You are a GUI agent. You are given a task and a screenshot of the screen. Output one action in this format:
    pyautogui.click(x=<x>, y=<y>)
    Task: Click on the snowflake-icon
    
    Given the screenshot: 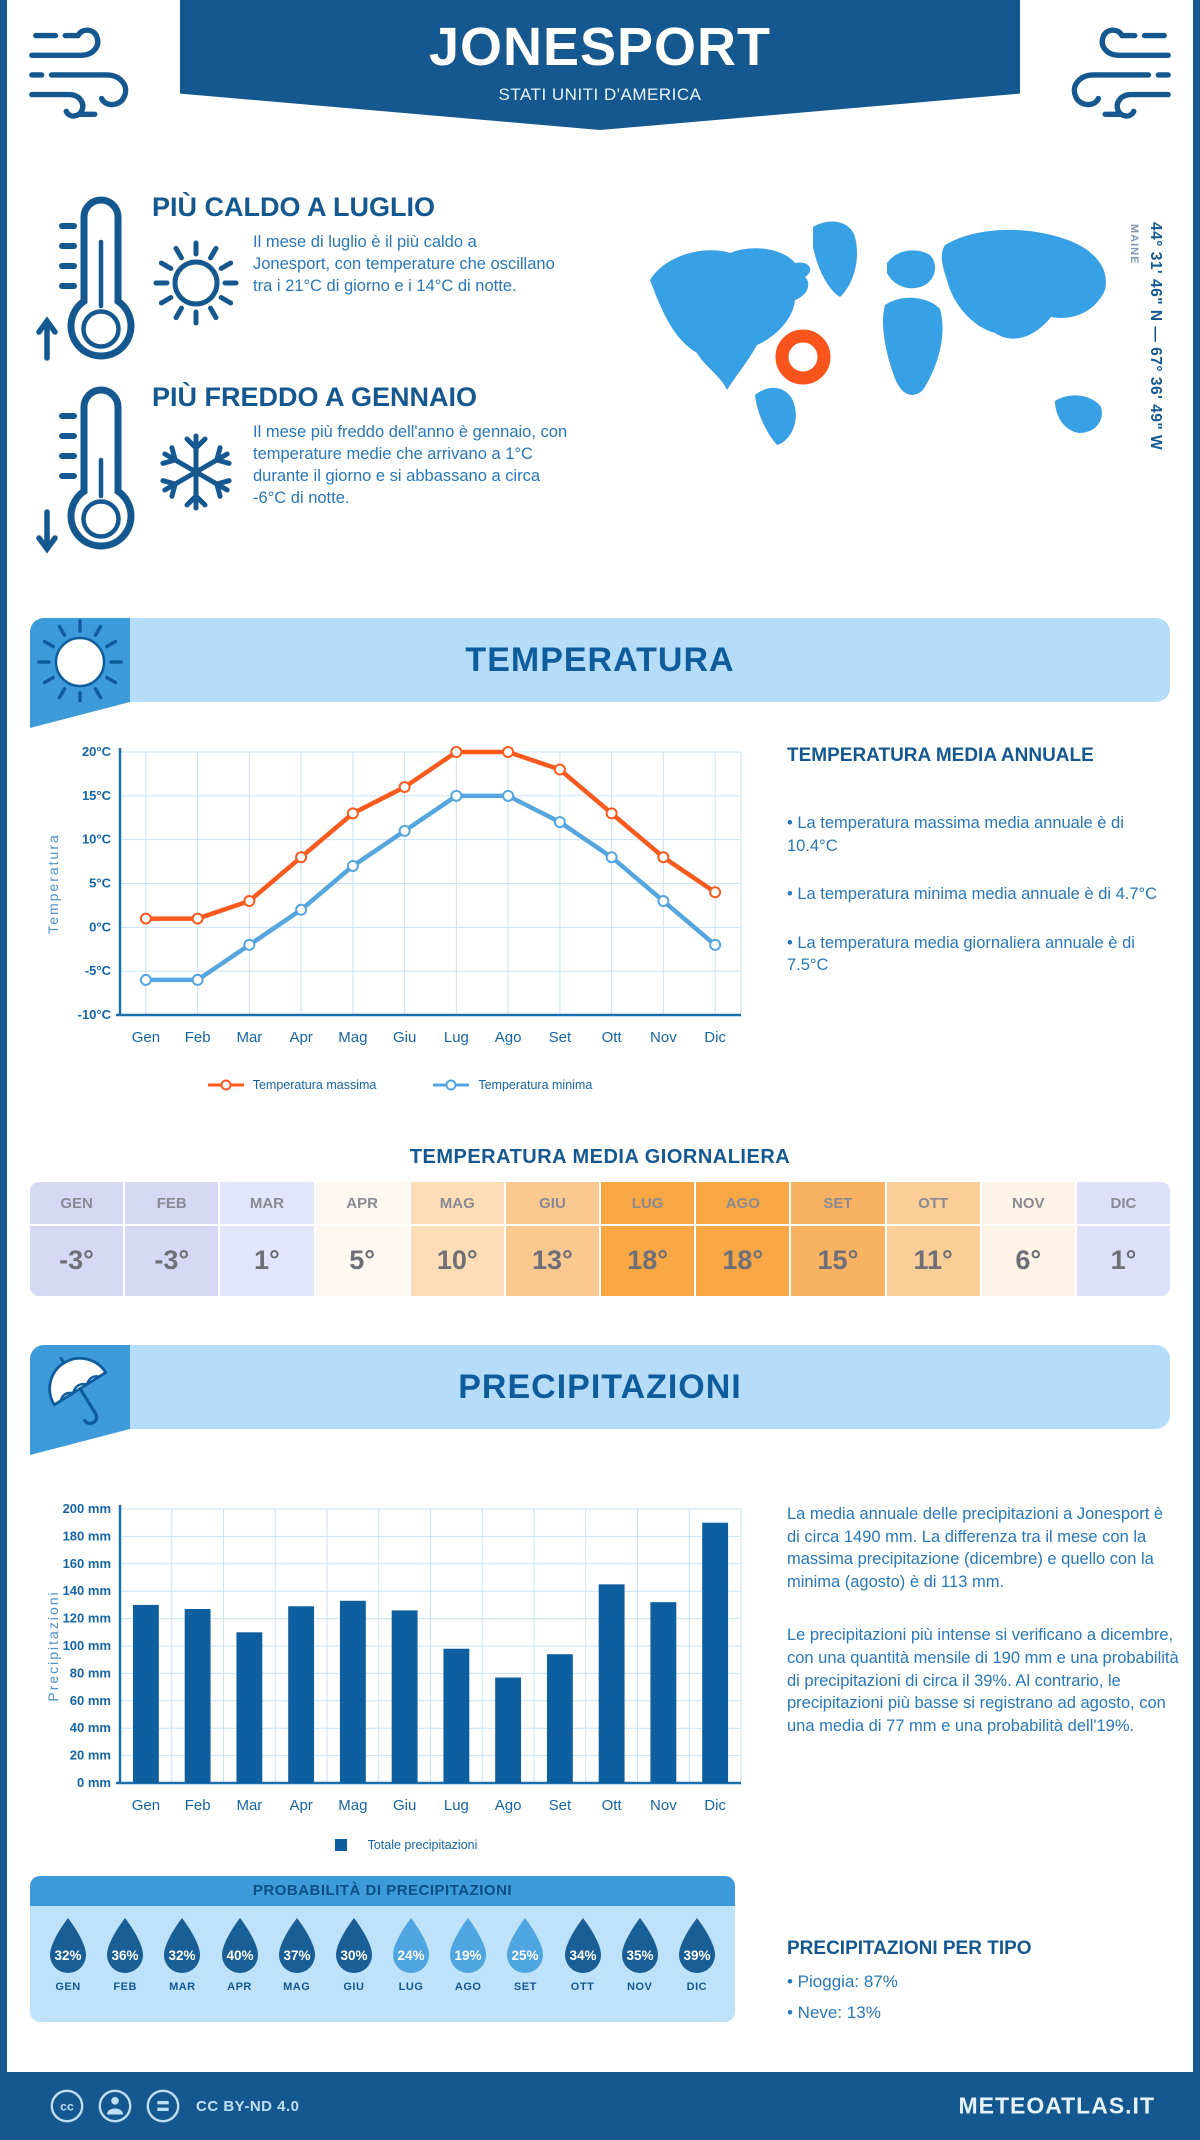 What is the action you would take?
    pyautogui.click(x=196, y=472)
    